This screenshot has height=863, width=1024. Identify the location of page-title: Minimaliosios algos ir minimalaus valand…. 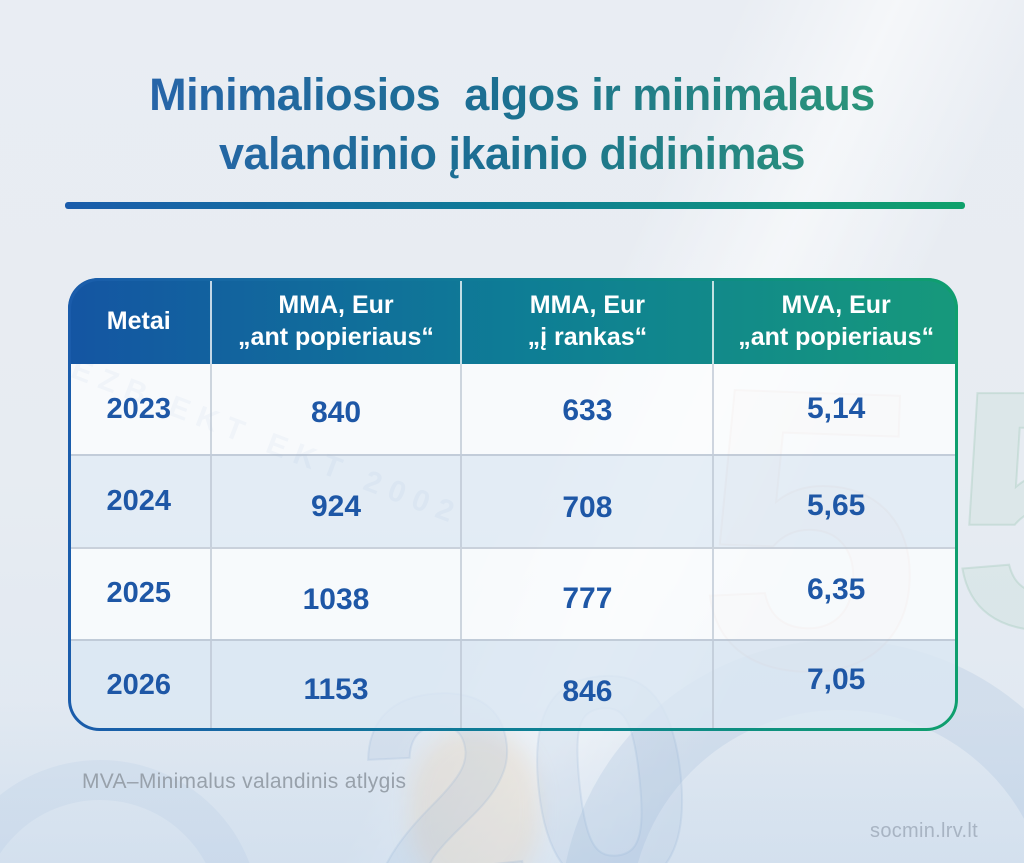
(512, 124).